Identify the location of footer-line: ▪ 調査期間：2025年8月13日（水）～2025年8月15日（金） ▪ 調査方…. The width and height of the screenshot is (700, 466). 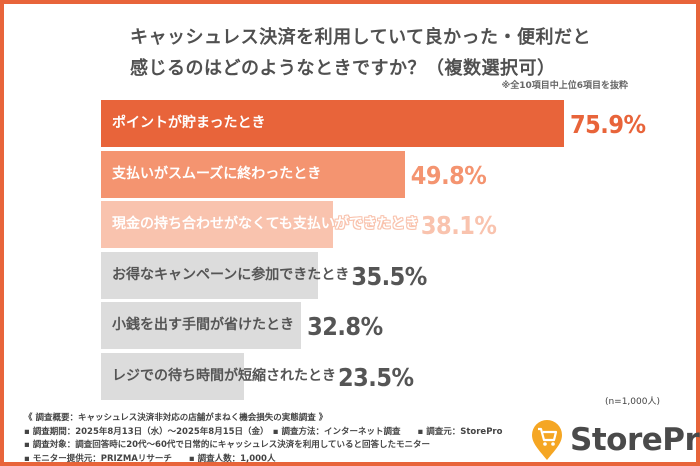
(263, 431).